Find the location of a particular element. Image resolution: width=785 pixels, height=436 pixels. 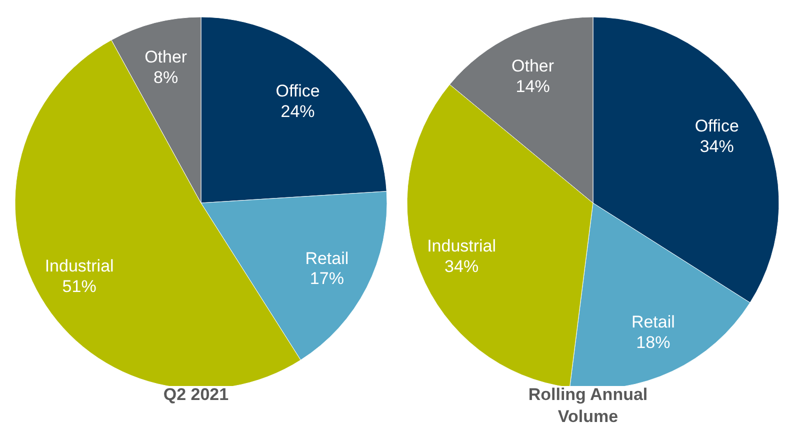

data-label: 24% is located at coordinates (297, 111).